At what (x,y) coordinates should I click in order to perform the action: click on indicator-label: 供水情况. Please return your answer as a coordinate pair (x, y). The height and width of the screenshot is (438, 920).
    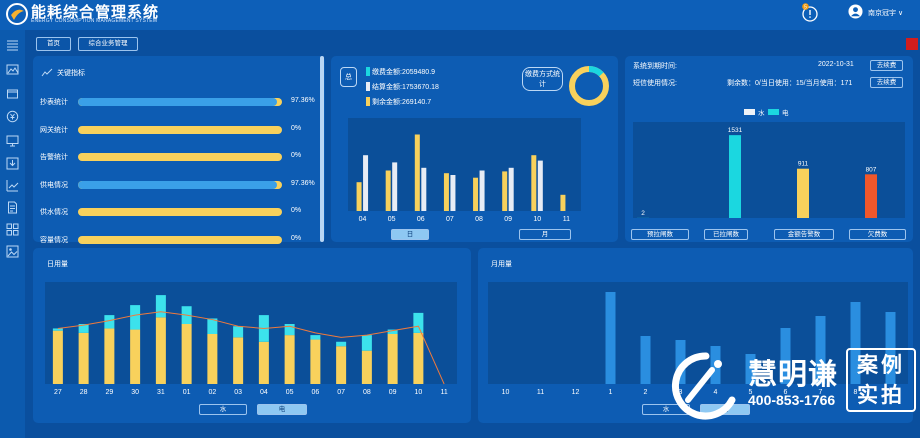
    Looking at the image, I should click on (54, 212).